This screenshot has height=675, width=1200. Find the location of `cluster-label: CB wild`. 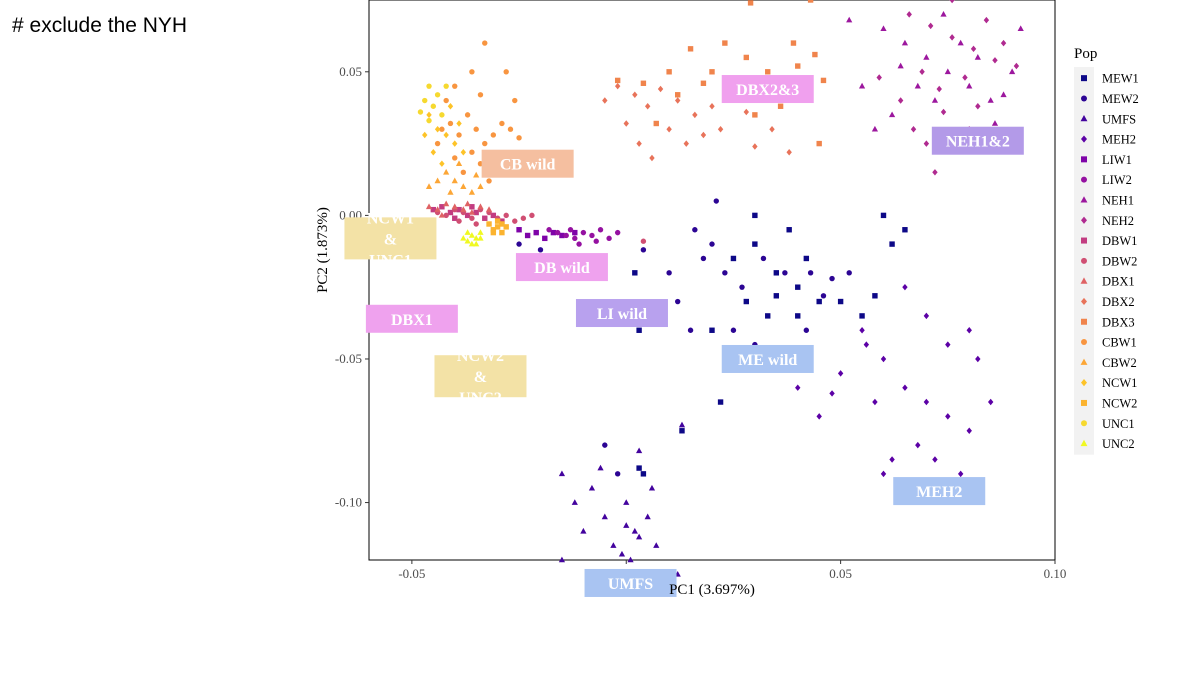

cluster-label: CB wild is located at coordinates (527, 163).